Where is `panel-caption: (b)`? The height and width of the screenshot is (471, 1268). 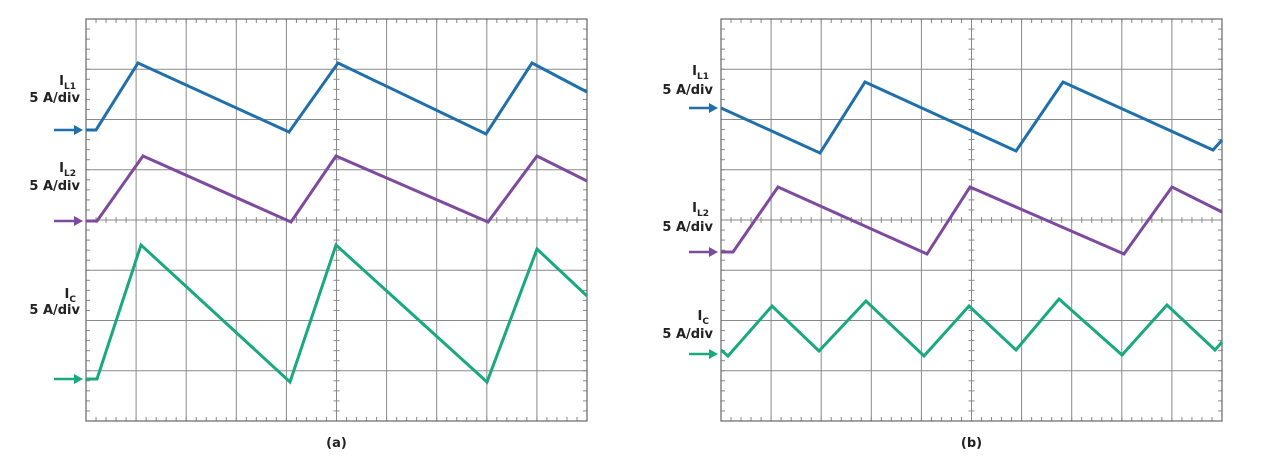 panel-caption: (b) is located at coordinates (971, 443).